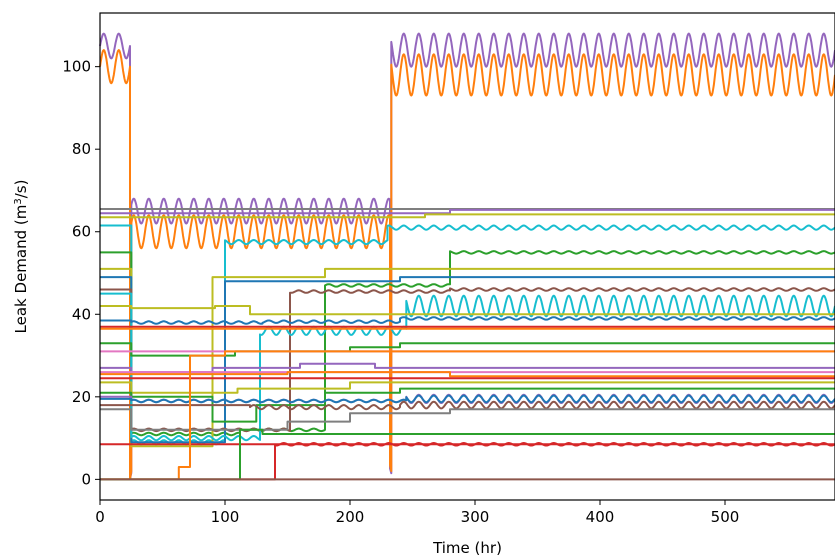 This screenshot has width=835, height=556. I want to click on y-axis: 0 20 40 60 80 100, so click(81, 273).